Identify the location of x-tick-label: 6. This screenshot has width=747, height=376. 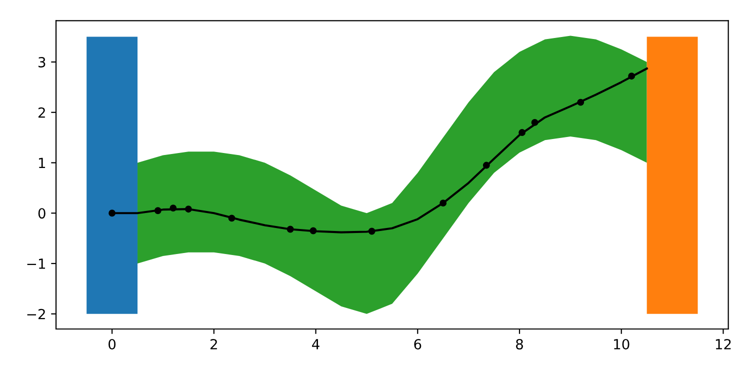
(418, 344).